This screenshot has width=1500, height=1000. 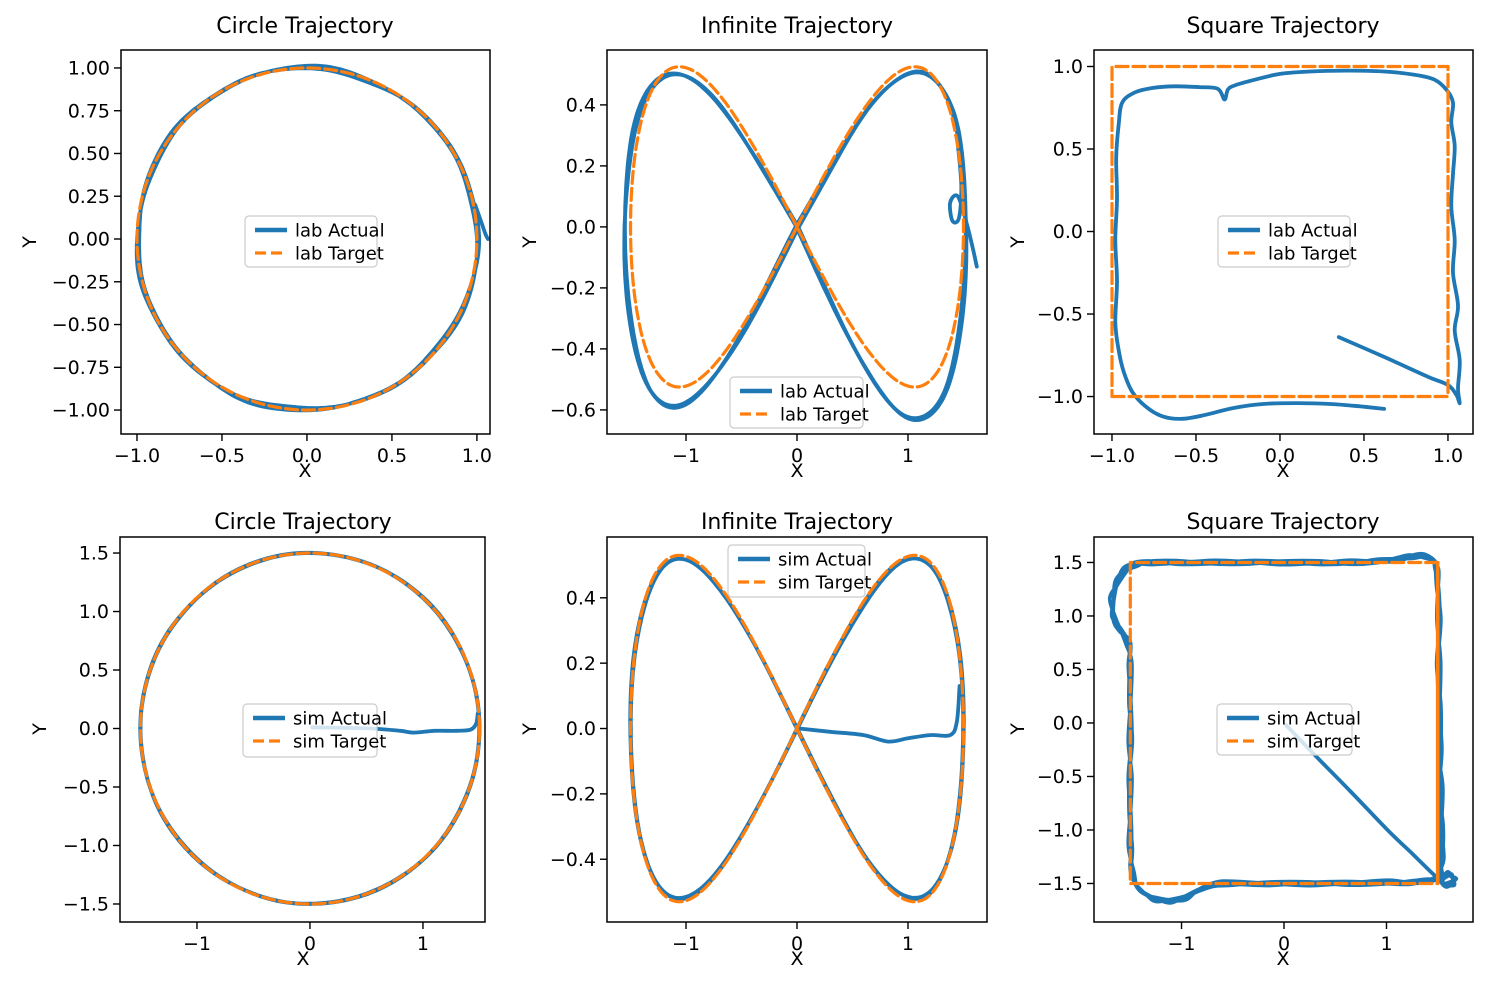 What do you see at coordinates (81, 368) in the screenshot?
I see `y-tick-label: −0.75` at bounding box center [81, 368].